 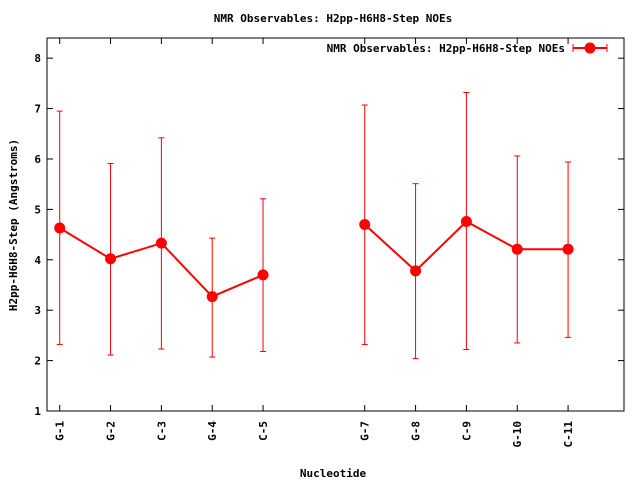 What do you see at coordinates (590, 48) in the screenshot?
I see `legend-swatch-marker` at bounding box center [590, 48].